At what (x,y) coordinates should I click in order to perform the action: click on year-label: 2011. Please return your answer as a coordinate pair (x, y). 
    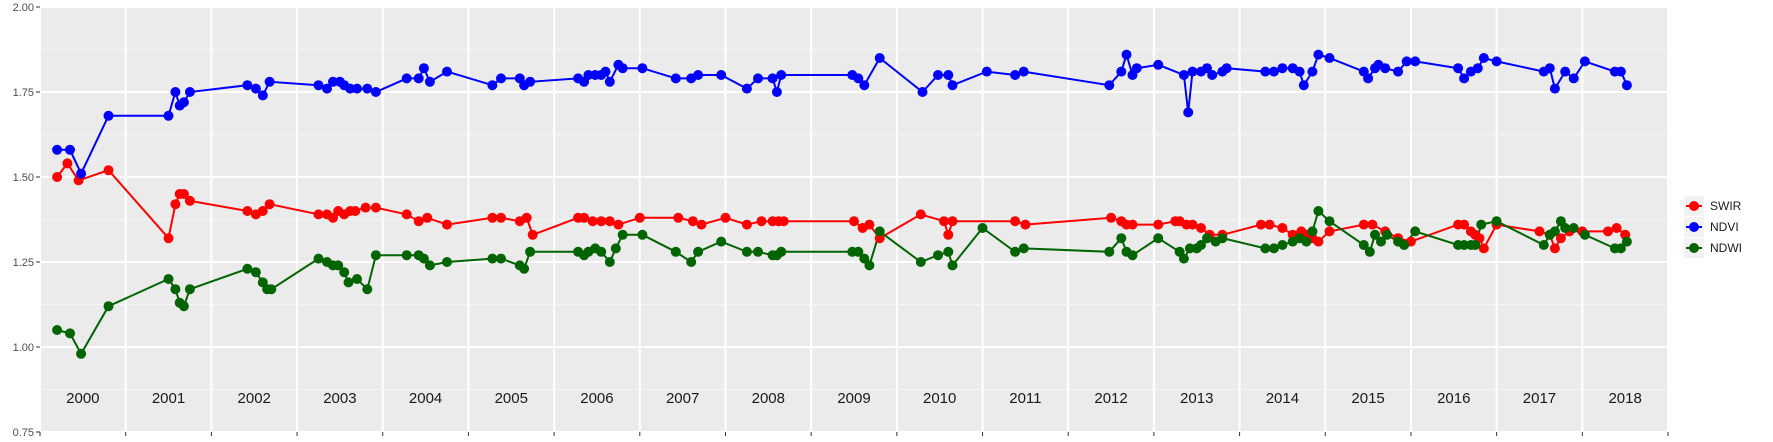
    Looking at the image, I should click on (1025, 398).